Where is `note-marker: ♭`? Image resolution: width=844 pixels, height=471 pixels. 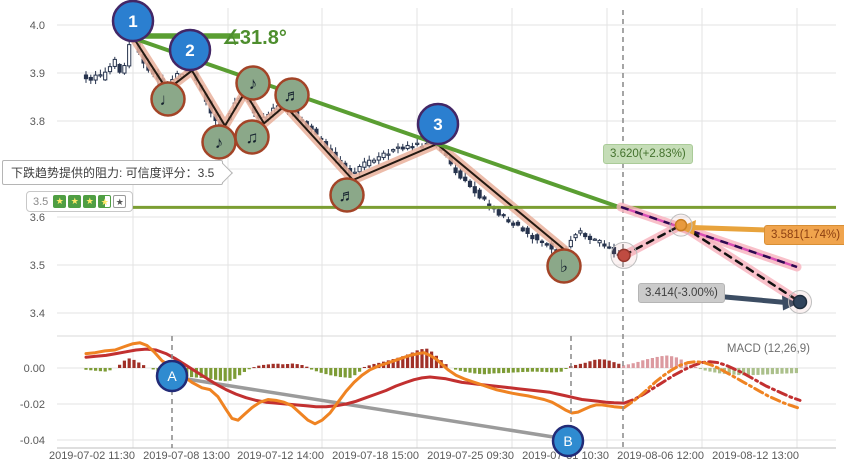
note-marker: ♭ is located at coordinates (564, 266).